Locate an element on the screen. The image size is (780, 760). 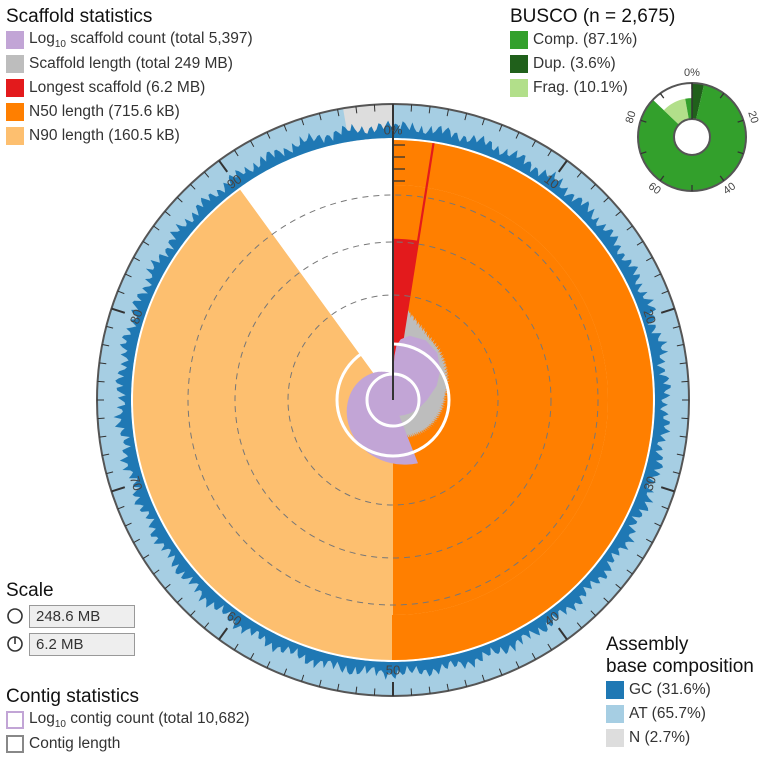
legend-item: AT (65.7%) is located at coordinates (680, 714).